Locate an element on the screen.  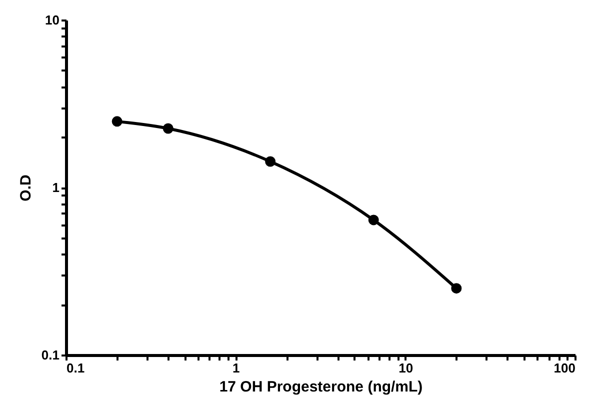
y-axis-title: O.D is located at coordinates (25, 188).